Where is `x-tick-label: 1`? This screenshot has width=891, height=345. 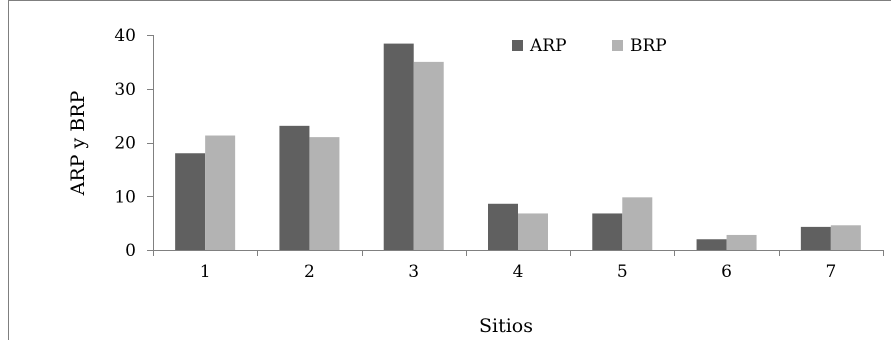 x-tick-label: 1 is located at coordinates (205, 272).